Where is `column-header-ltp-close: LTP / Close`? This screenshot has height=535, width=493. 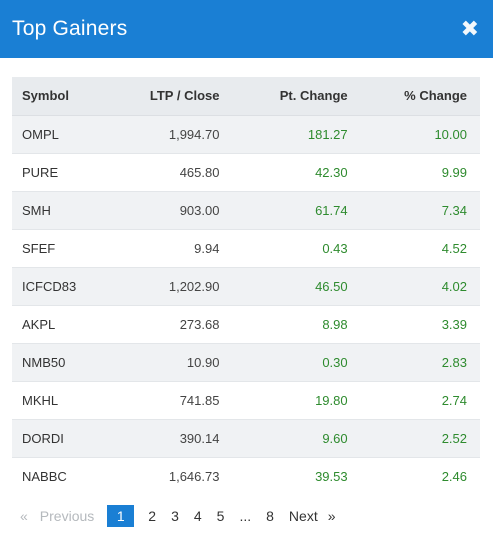
column-header-ltp-close: LTP / Close is located at coordinates (174, 96).